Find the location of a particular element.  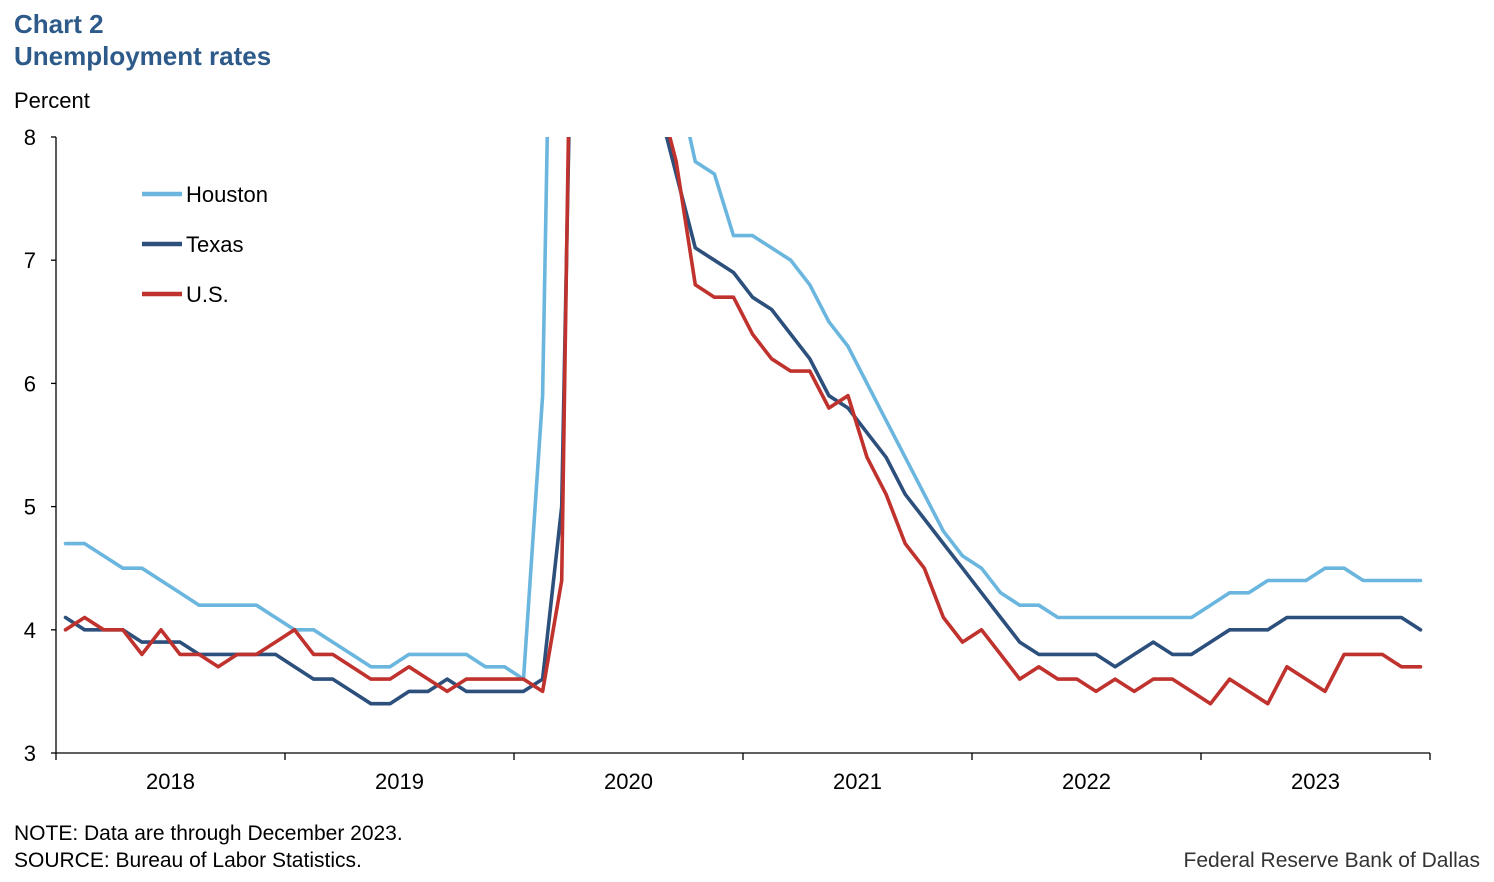

legend-label: Houston is located at coordinates (227, 194).